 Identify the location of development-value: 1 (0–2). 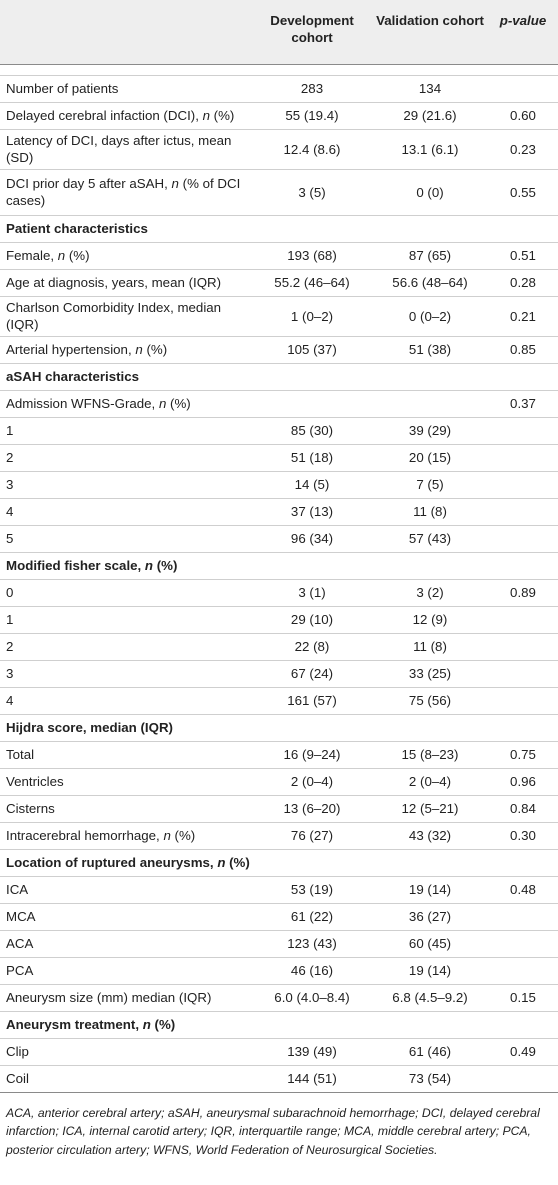
(312, 316).